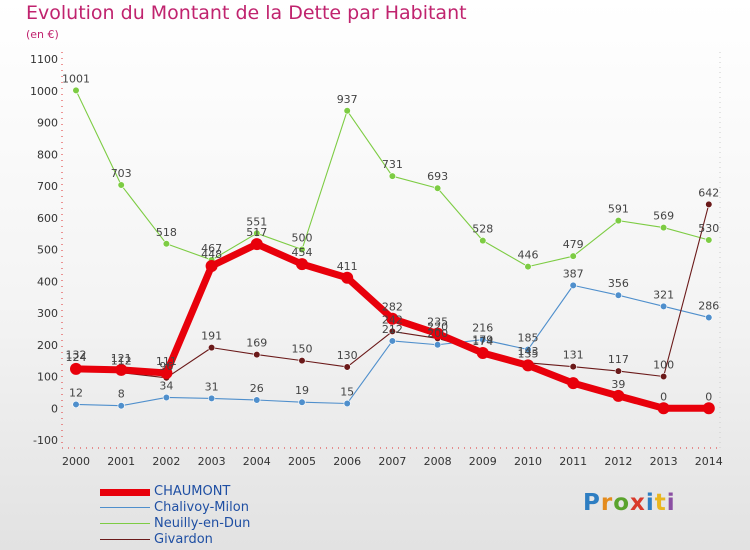 The image size is (750, 550). What do you see at coordinates (573, 355) in the screenshot?
I see `data-label-givardon: 131` at bounding box center [573, 355].